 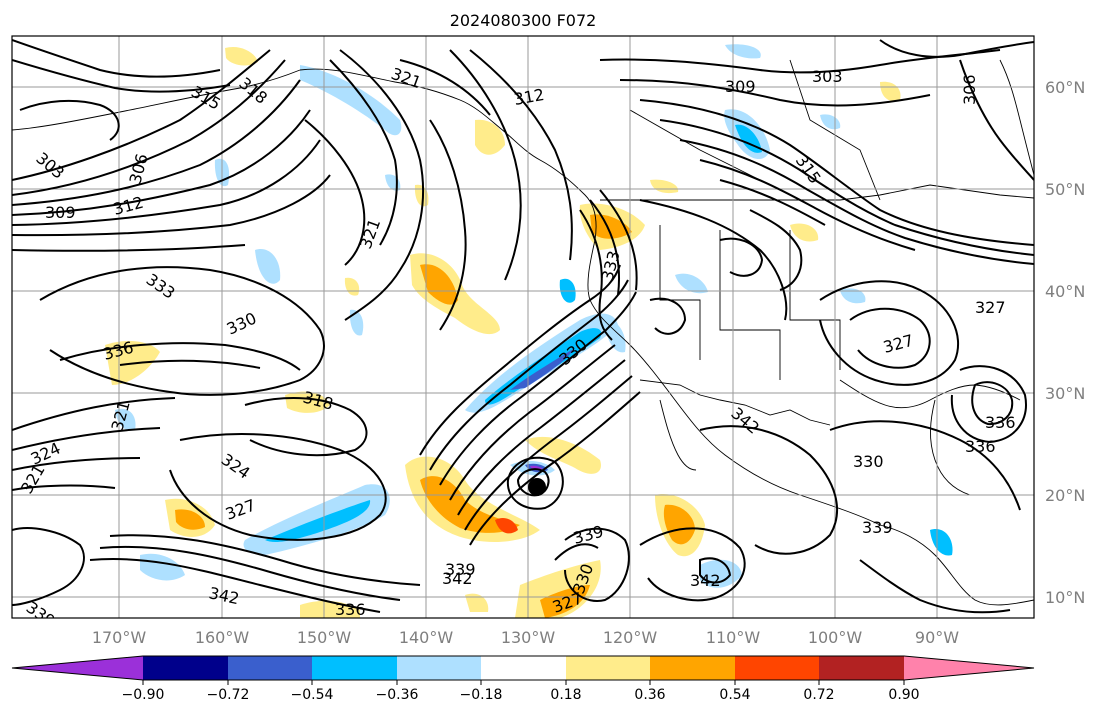 I want to click on lon-label: 90°W, so click(x=937, y=637).